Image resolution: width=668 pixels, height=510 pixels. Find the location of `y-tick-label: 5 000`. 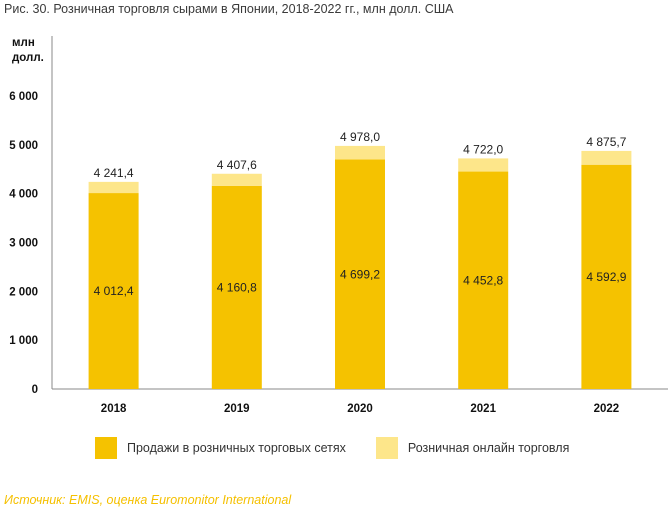

y-tick-label: 5 000 is located at coordinates (23, 146).